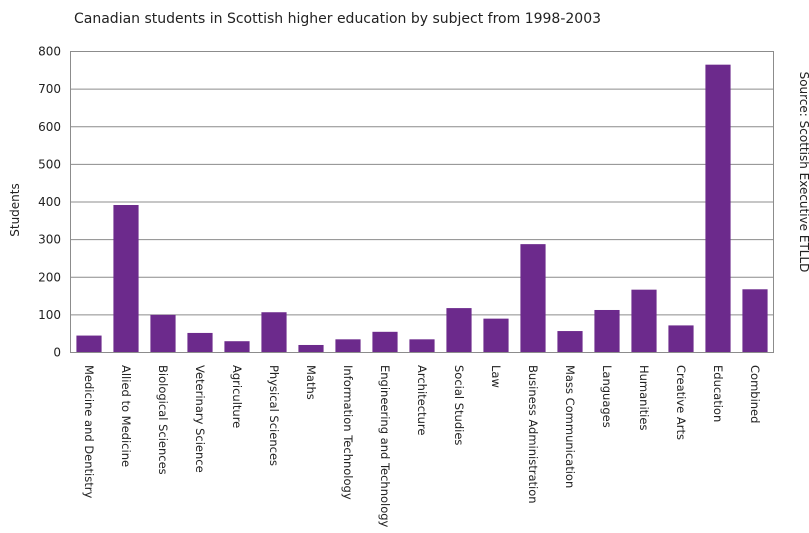 The width and height of the screenshot is (809, 533). Describe the element at coordinates (49, 89) in the screenshot. I see `y-tick-label: 700` at that location.